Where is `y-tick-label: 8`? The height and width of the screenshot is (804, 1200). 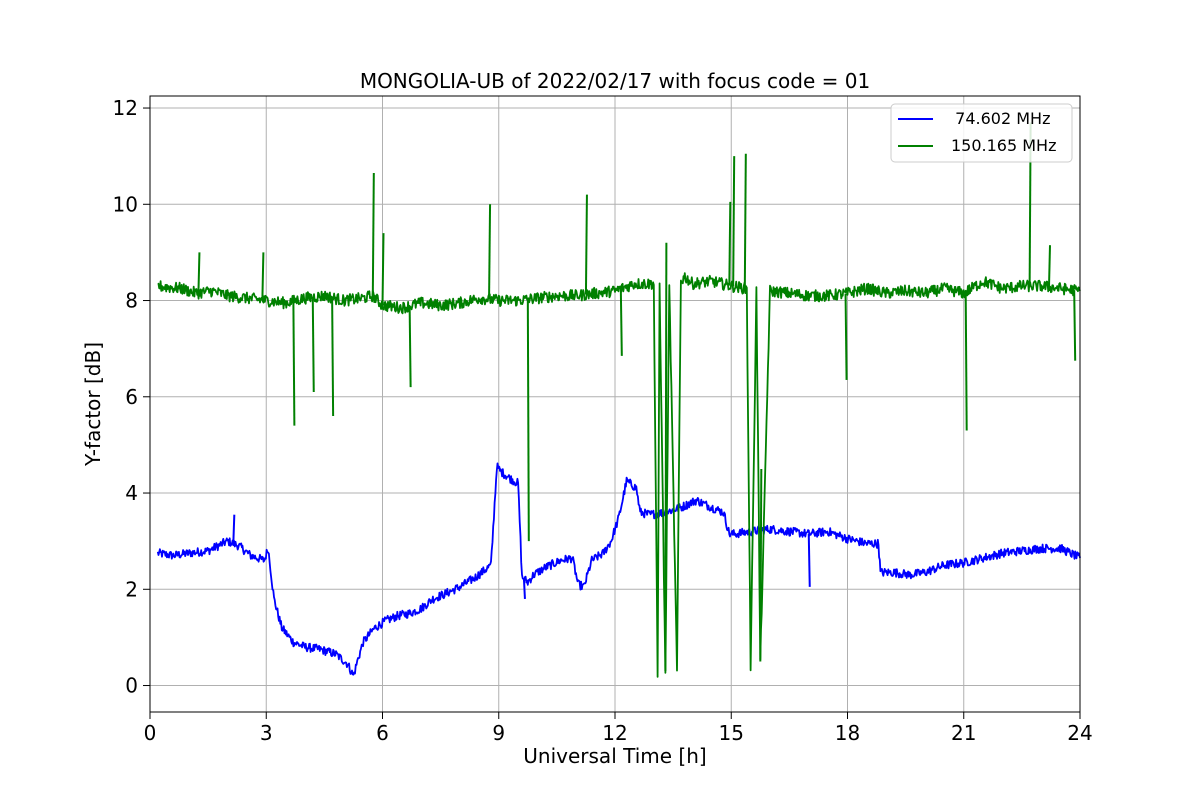 y-tick-label: 8 is located at coordinates (131, 301).